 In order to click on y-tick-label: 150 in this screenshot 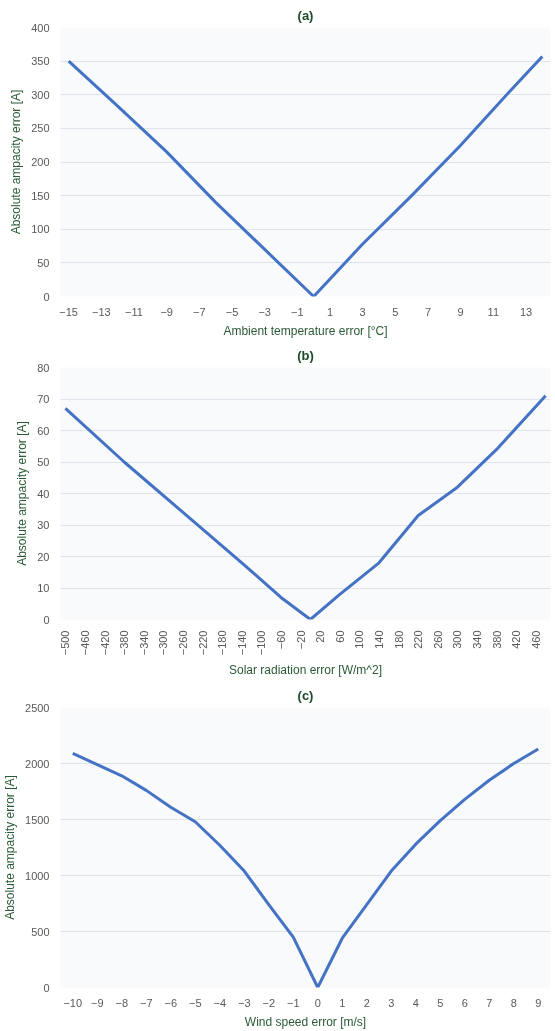, I will do `click(40, 195)`.